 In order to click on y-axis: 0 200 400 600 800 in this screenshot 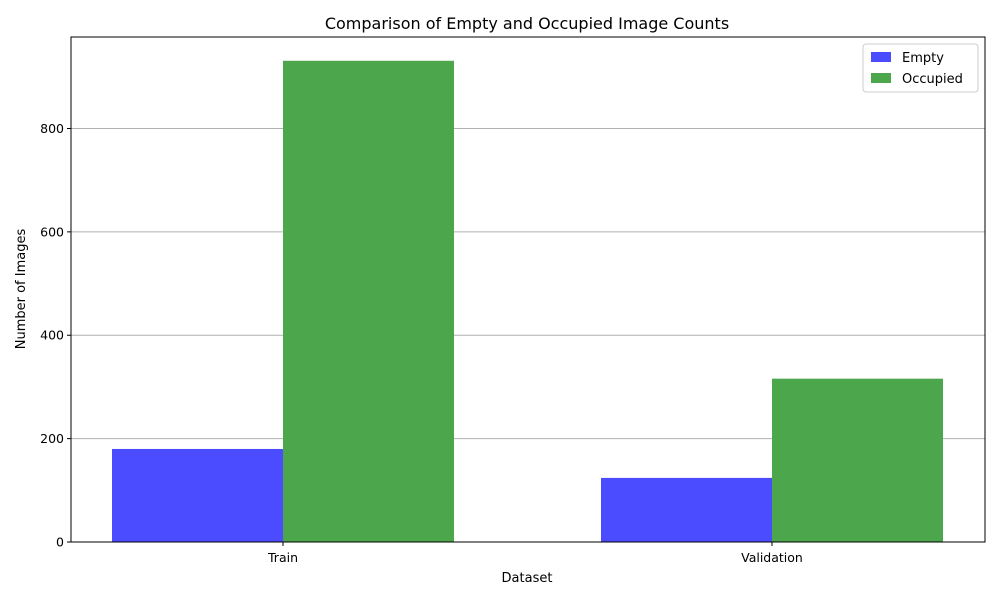, I will do `click(55, 335)`.